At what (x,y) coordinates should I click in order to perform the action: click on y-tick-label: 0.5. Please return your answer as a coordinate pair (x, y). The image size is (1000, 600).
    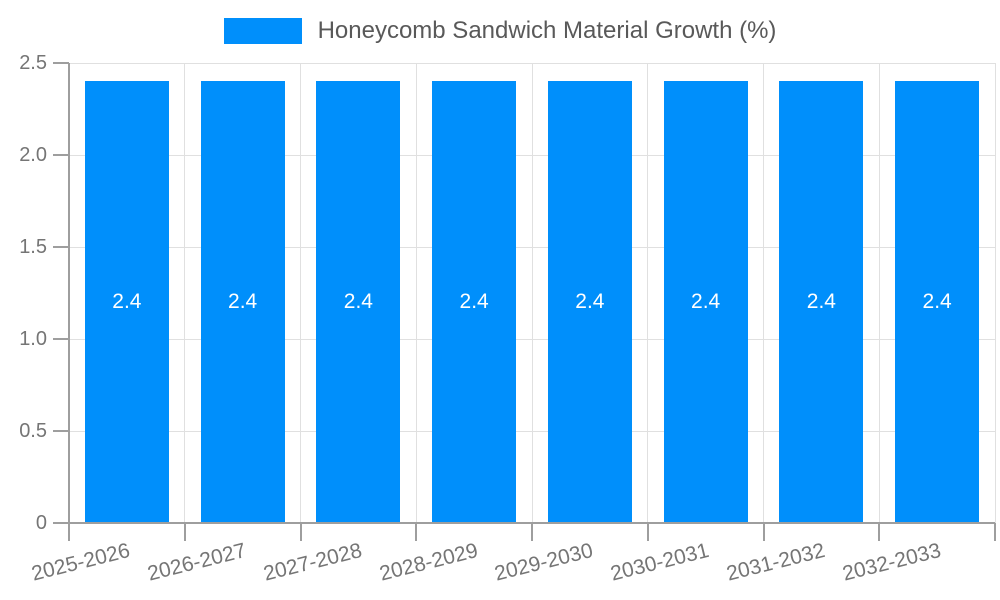
    Looking at the image, I should click on (33, 431).